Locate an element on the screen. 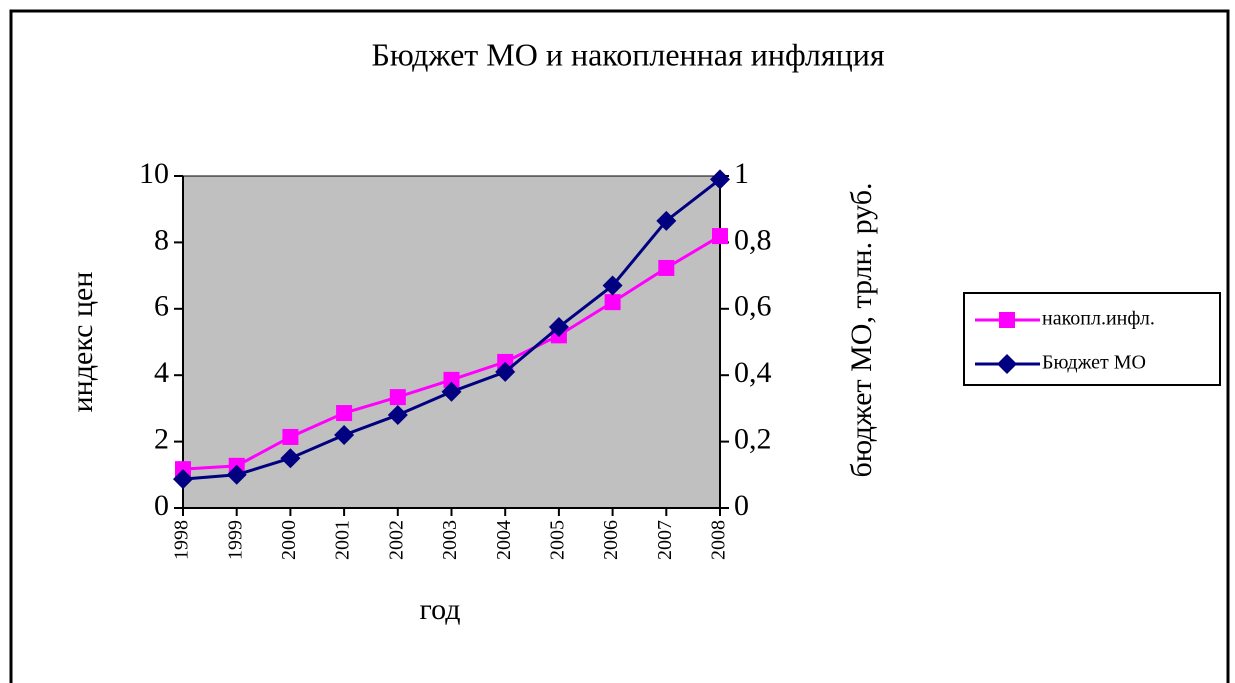  x-tick-label: 2004 is located at coordinates (504, 540).